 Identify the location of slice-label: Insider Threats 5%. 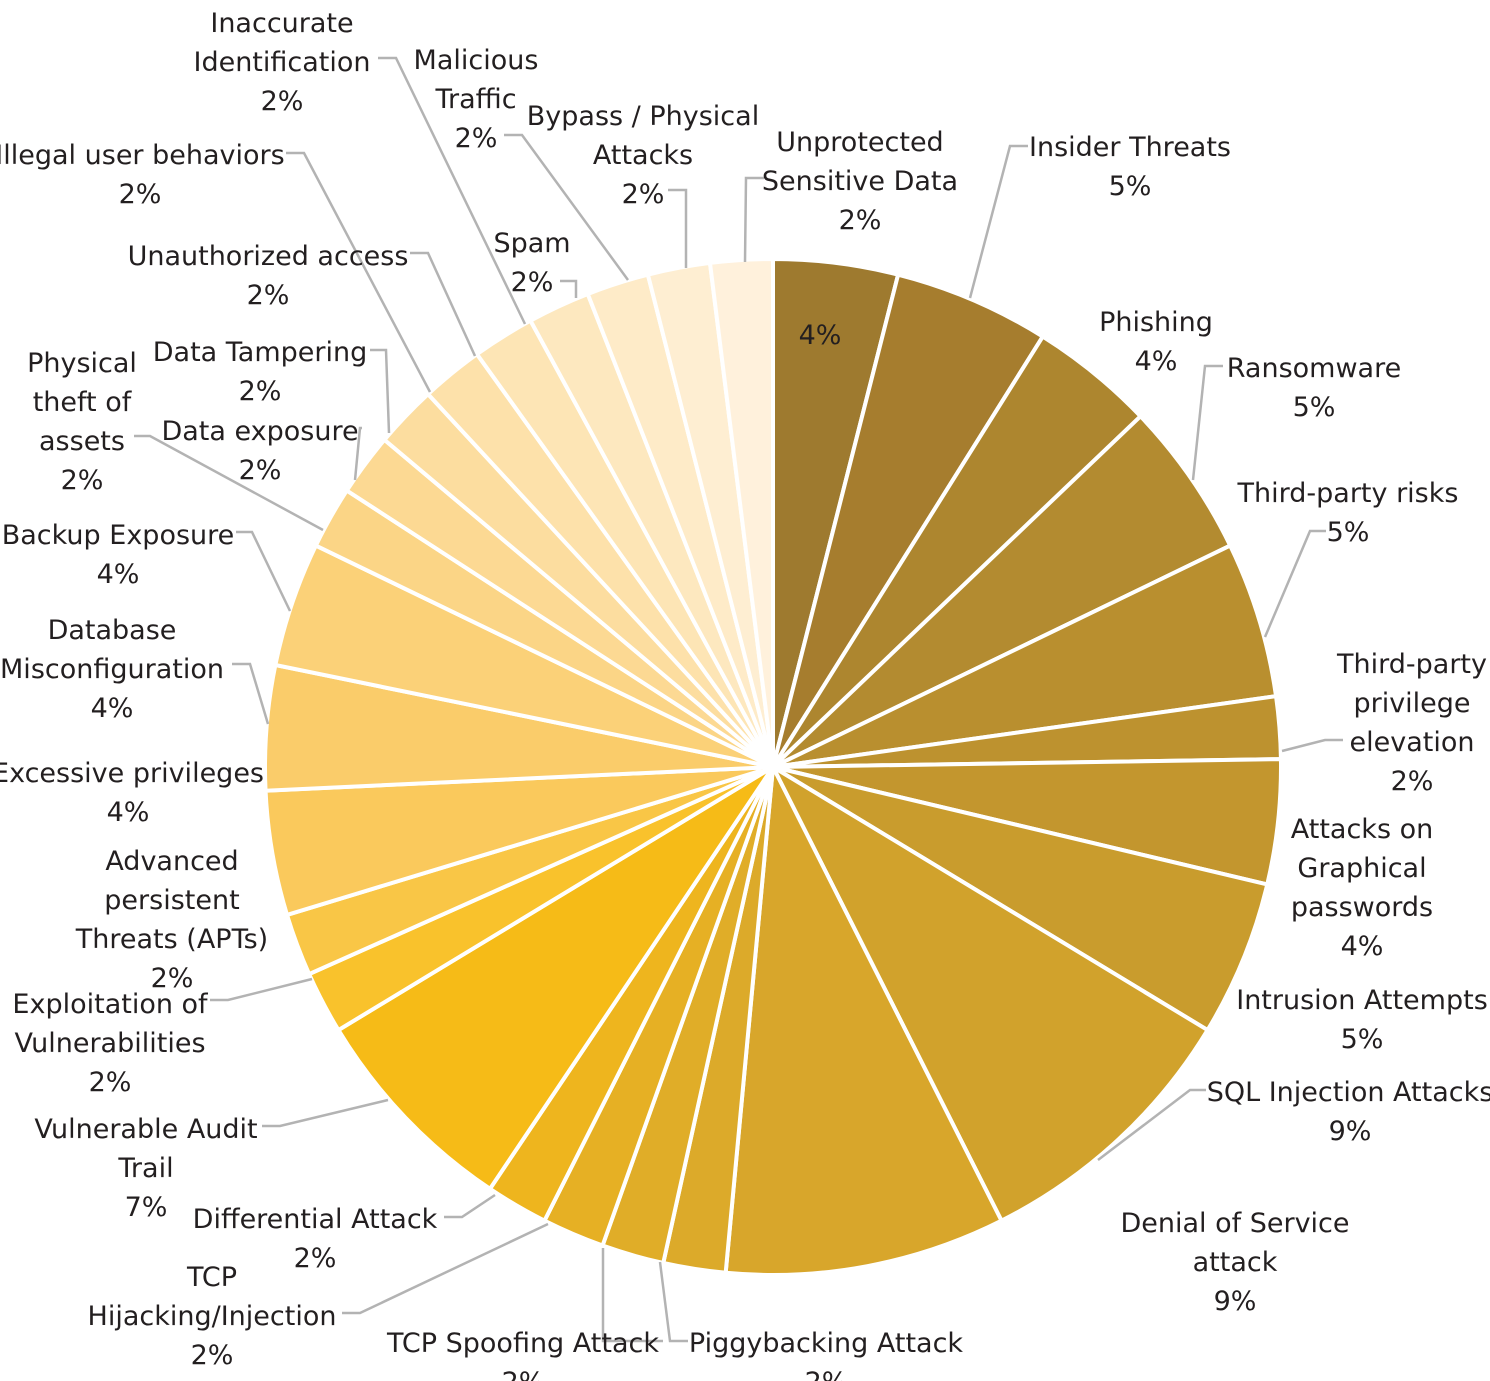
(1130, 167).